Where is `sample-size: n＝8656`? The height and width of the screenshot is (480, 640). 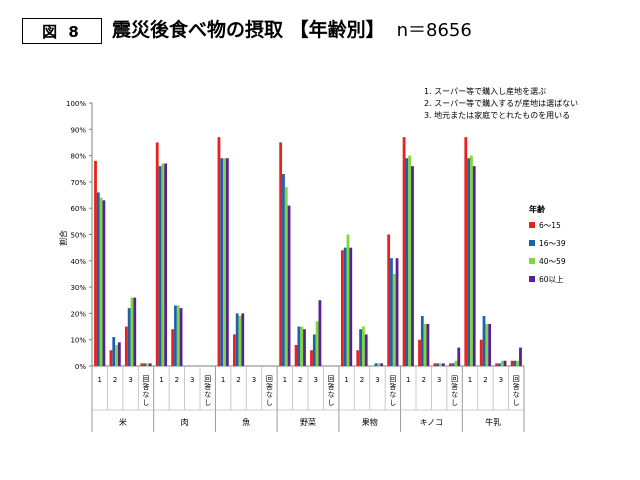 sample-size: n＝8656 is located at coordinates (434, 30).